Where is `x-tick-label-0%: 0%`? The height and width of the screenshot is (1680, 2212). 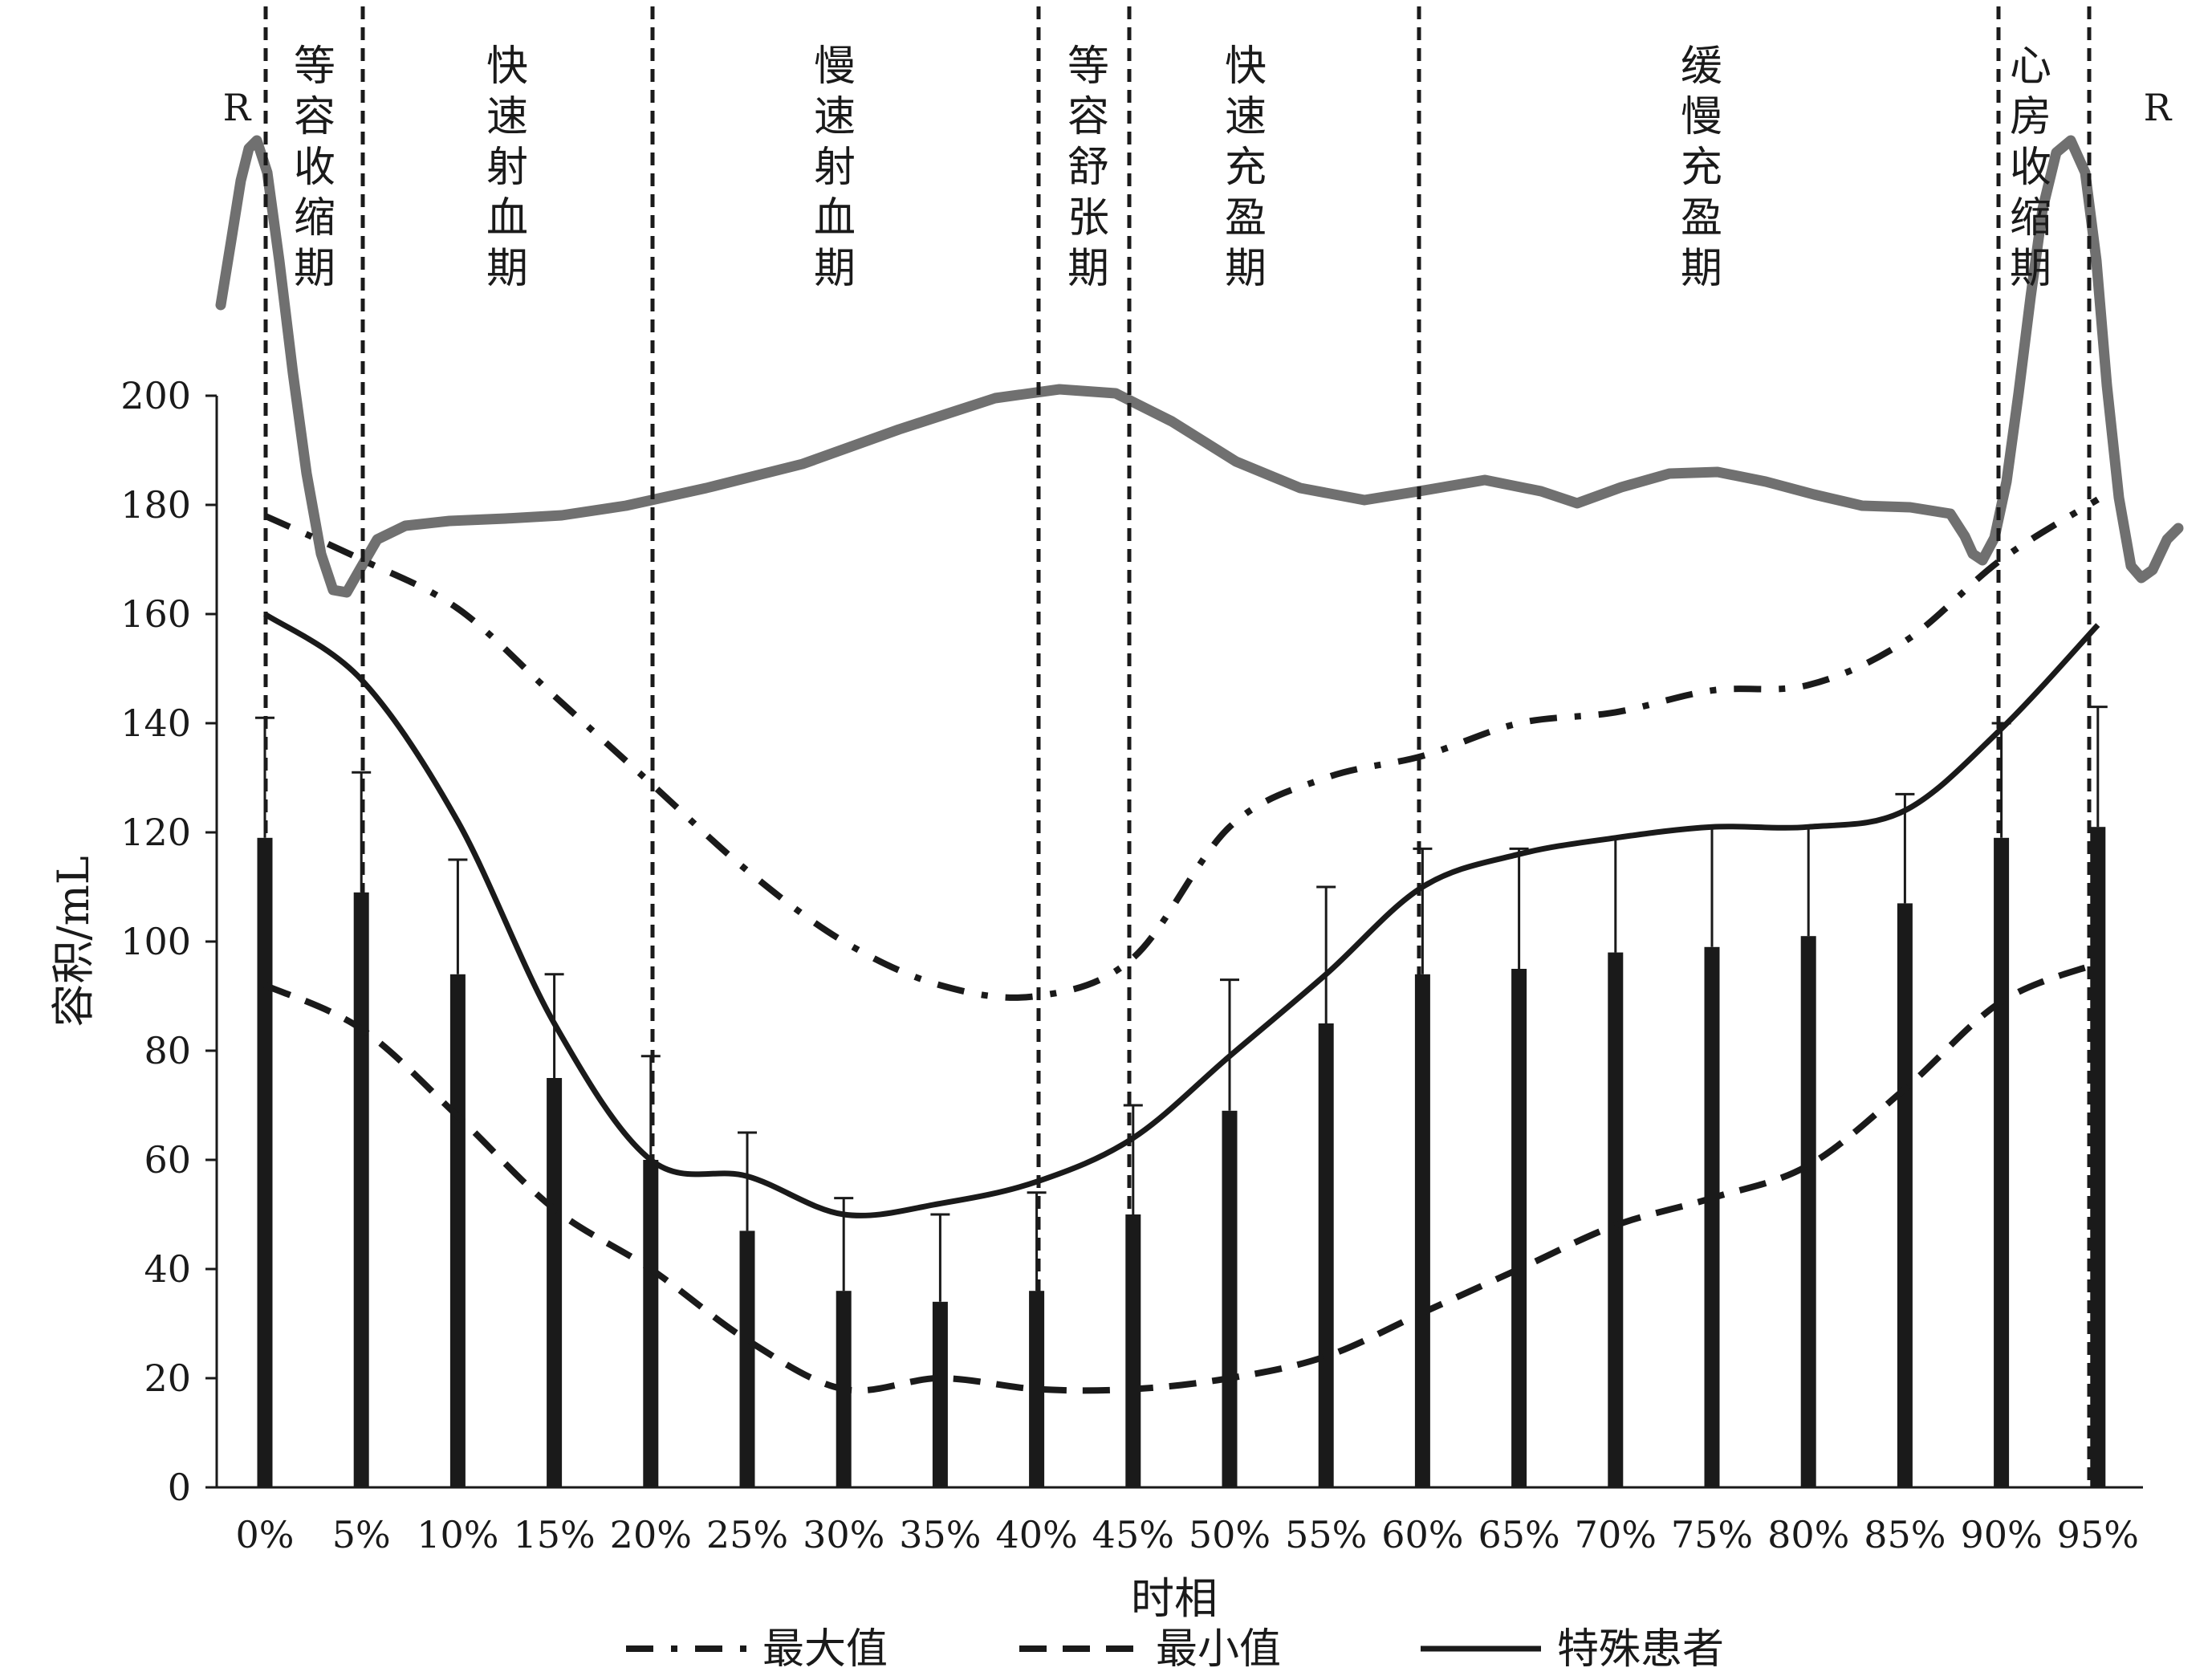
x-tick-label-0%: 0% is located at coordinates (266, 1534).